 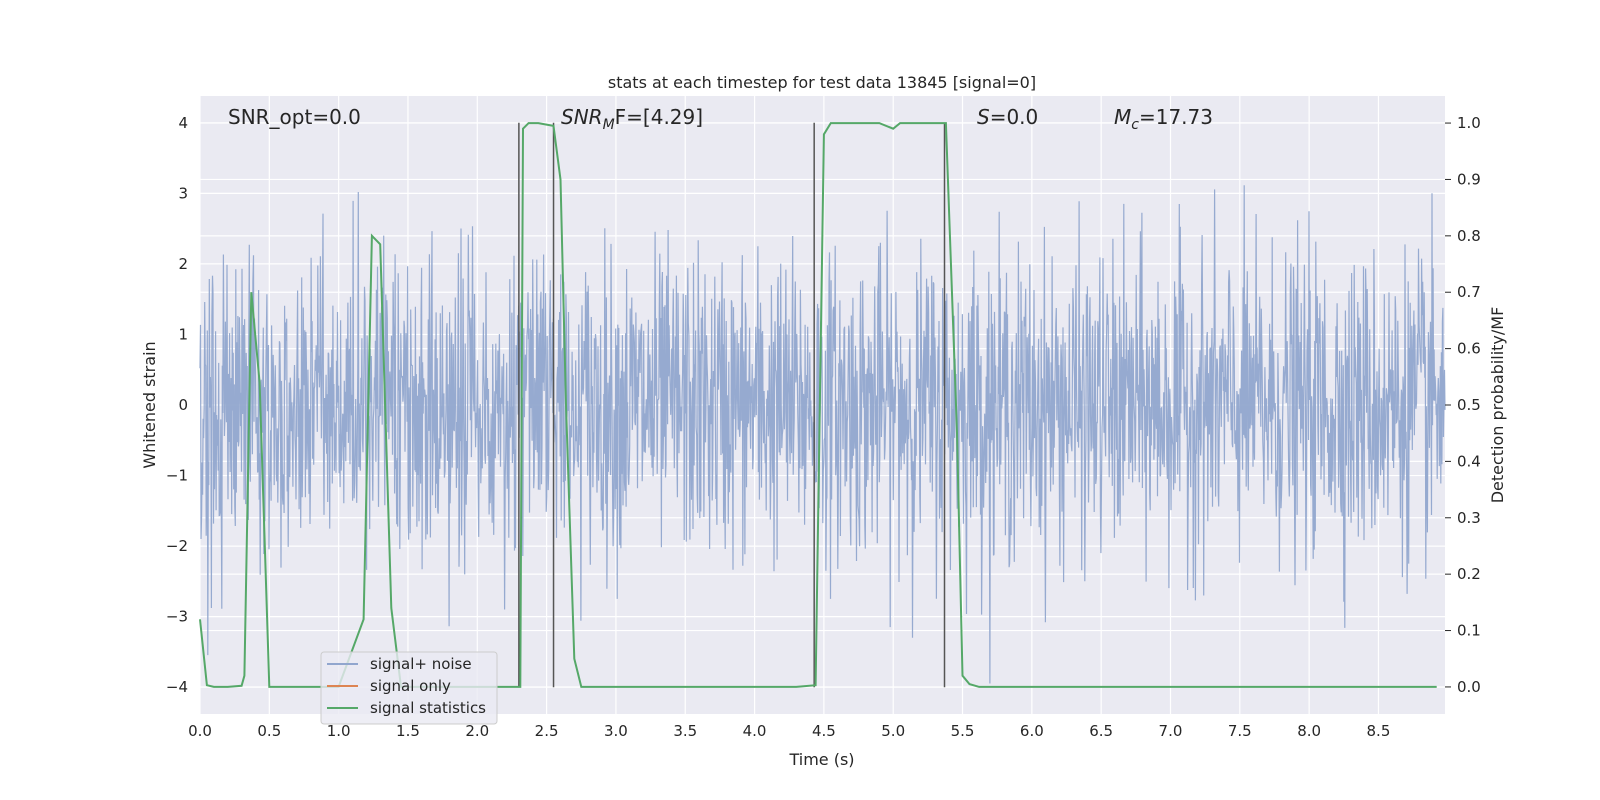 I want to click on x-tick-label: 7.0, so click(x=1171, y=731).